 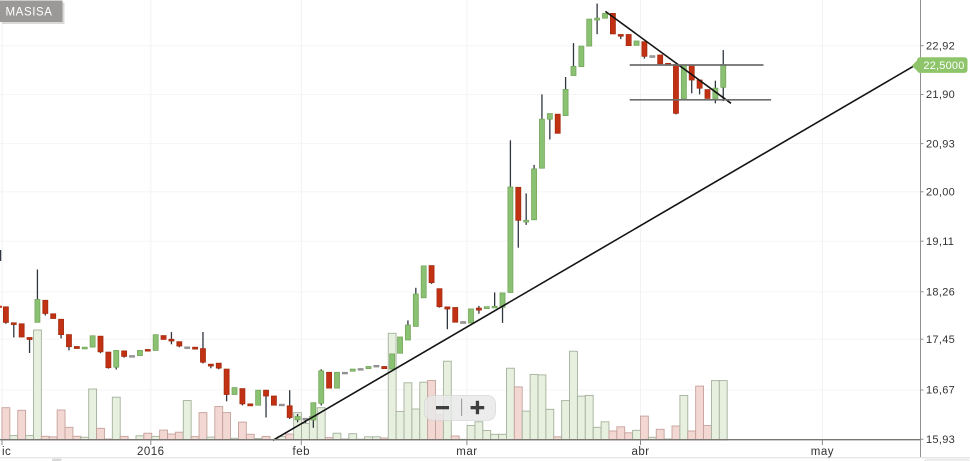 What do you see at coordinates (940, 193) in the screenshot?
I see `svg-text: 20,00` at bounding box center [940, 193].